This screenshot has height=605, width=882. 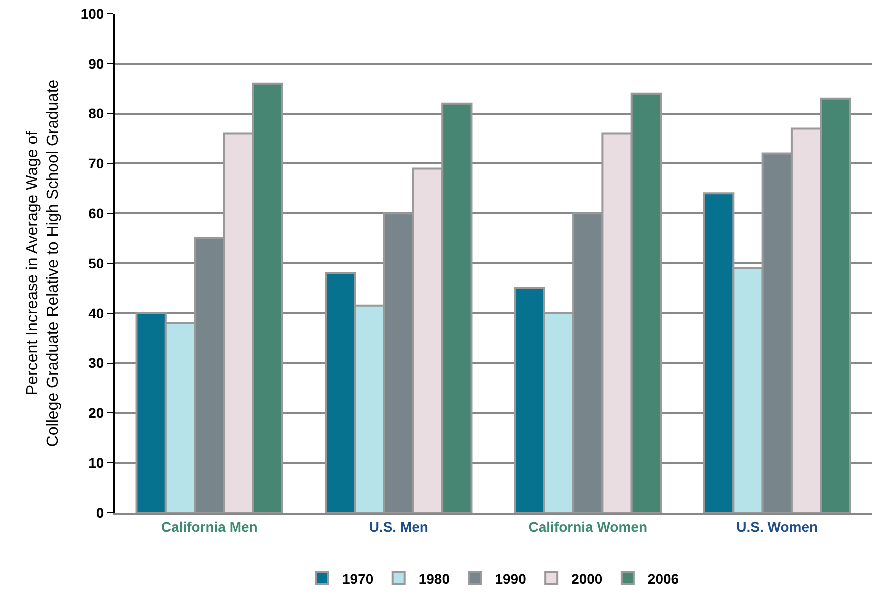 I want to click on y-tick-label: 10, so click(x=96, y=463).